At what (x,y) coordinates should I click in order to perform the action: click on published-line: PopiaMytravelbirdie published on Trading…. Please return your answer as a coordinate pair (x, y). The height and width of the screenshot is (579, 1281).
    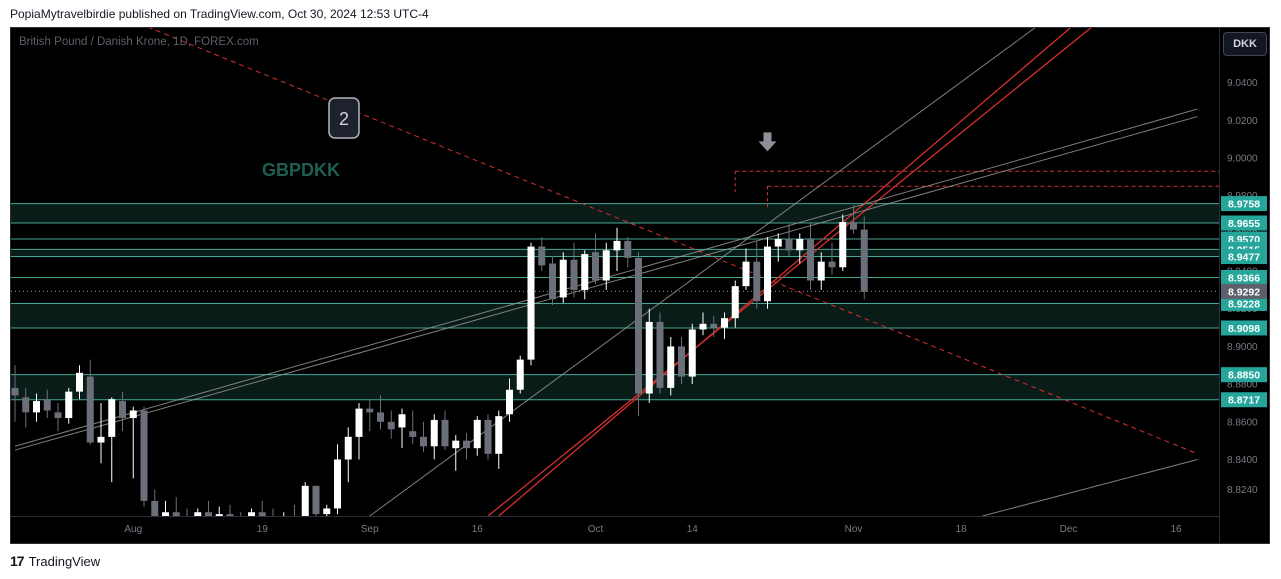
    Looking at the image, I should click on (219, 14).